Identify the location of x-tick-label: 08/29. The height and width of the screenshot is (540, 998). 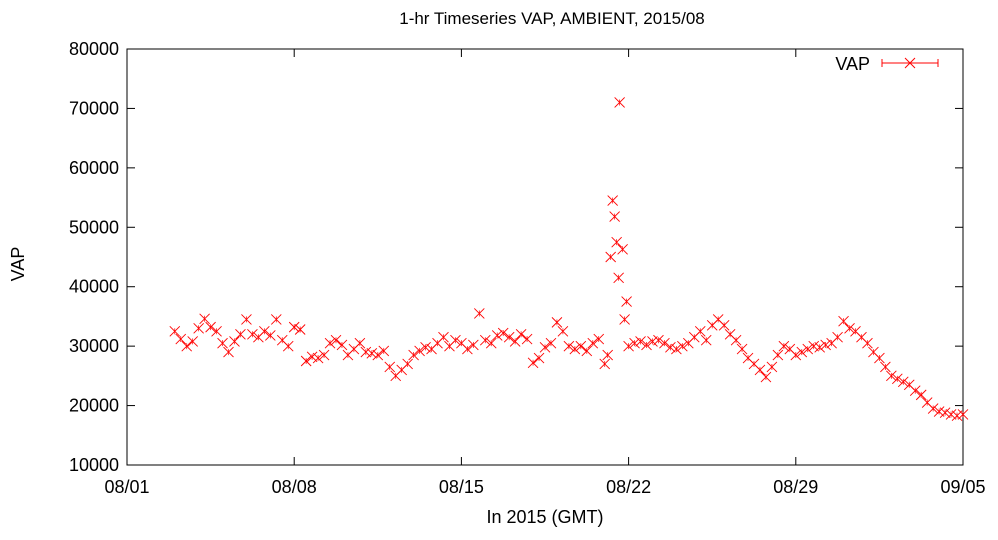
(795, 487).